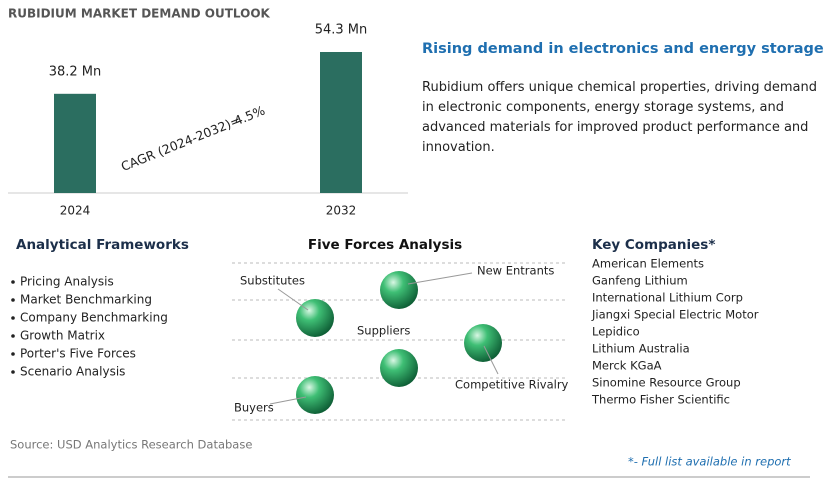 Image resolution: width=832 pixels, height=480 pixels. What do you see at coordinates (627, 366) in the screenshot?
I see `company-item: Merck KGaA` at bounding box center [627, 366].